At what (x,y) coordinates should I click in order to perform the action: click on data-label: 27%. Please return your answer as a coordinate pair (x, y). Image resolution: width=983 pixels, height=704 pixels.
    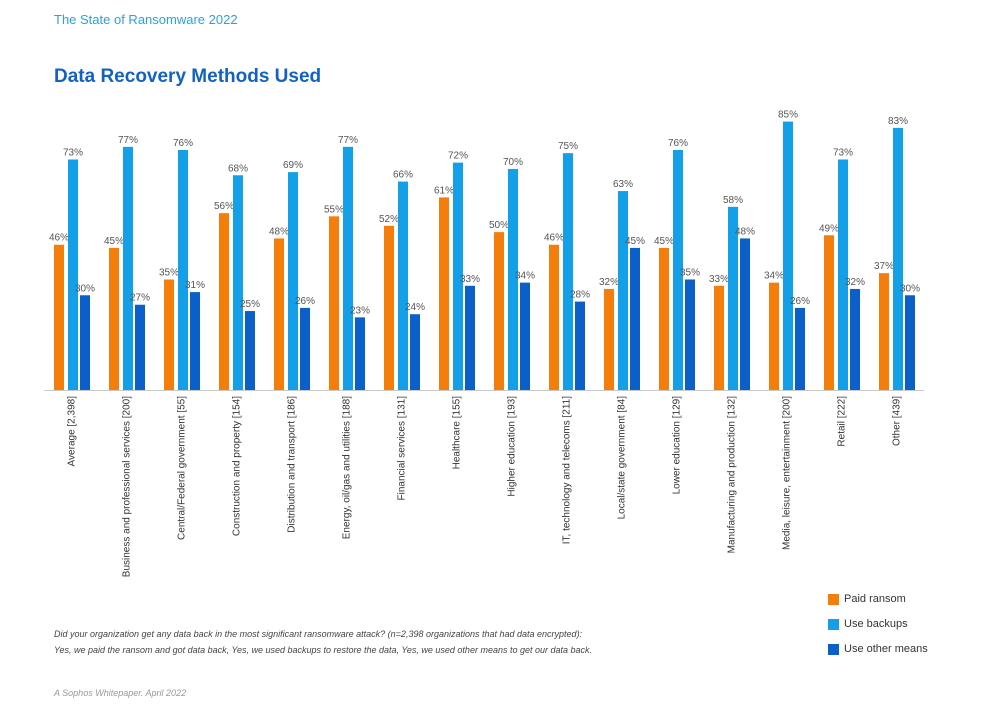
    Looking at the image, I should click on (140, 298).